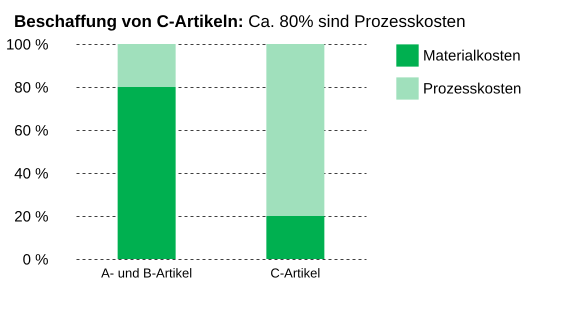  What do you see at coordinates (31, 88) in the screenshot?
I see `y-tick-label: 80 %` at bounding box center [31, 88].